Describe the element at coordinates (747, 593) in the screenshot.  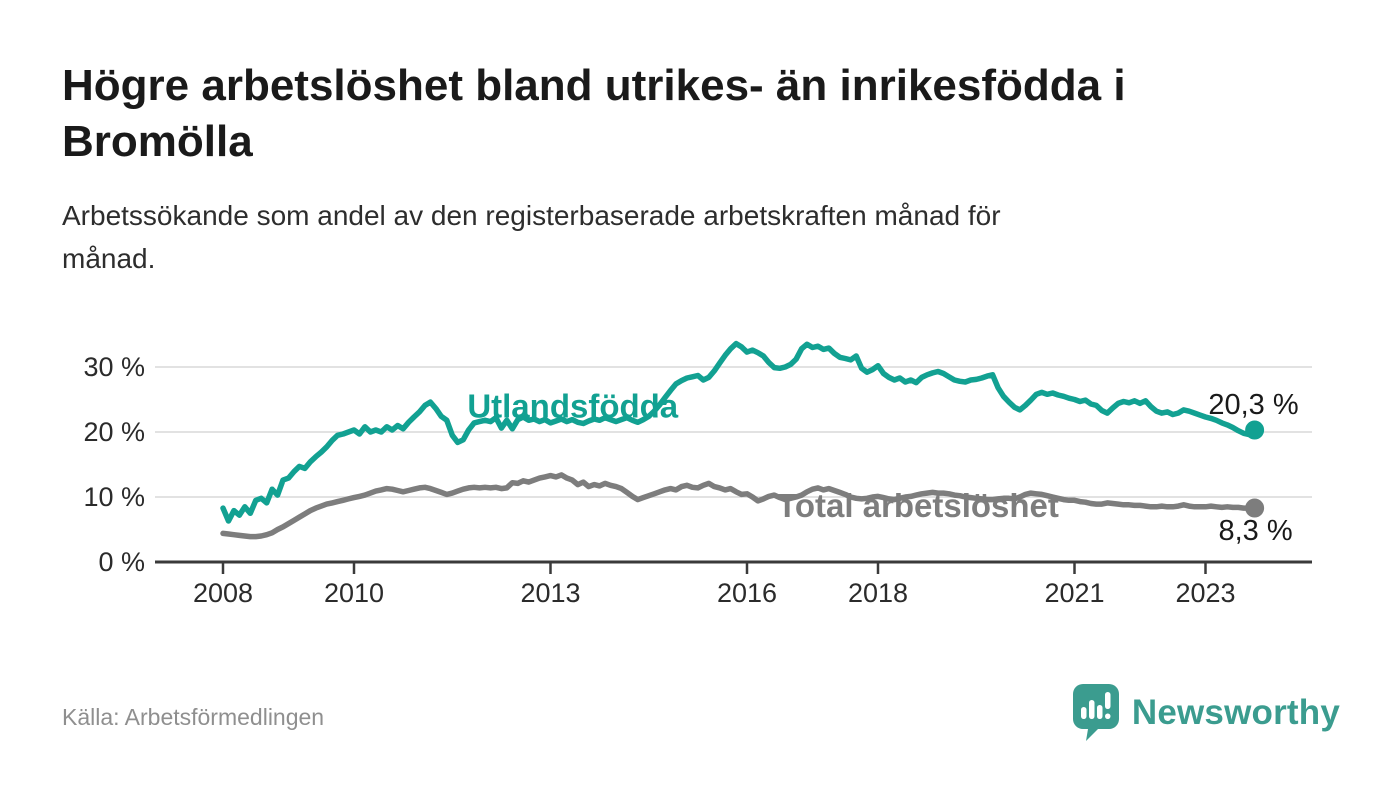
I see `x-tick-label-2016: 2016` at that location.